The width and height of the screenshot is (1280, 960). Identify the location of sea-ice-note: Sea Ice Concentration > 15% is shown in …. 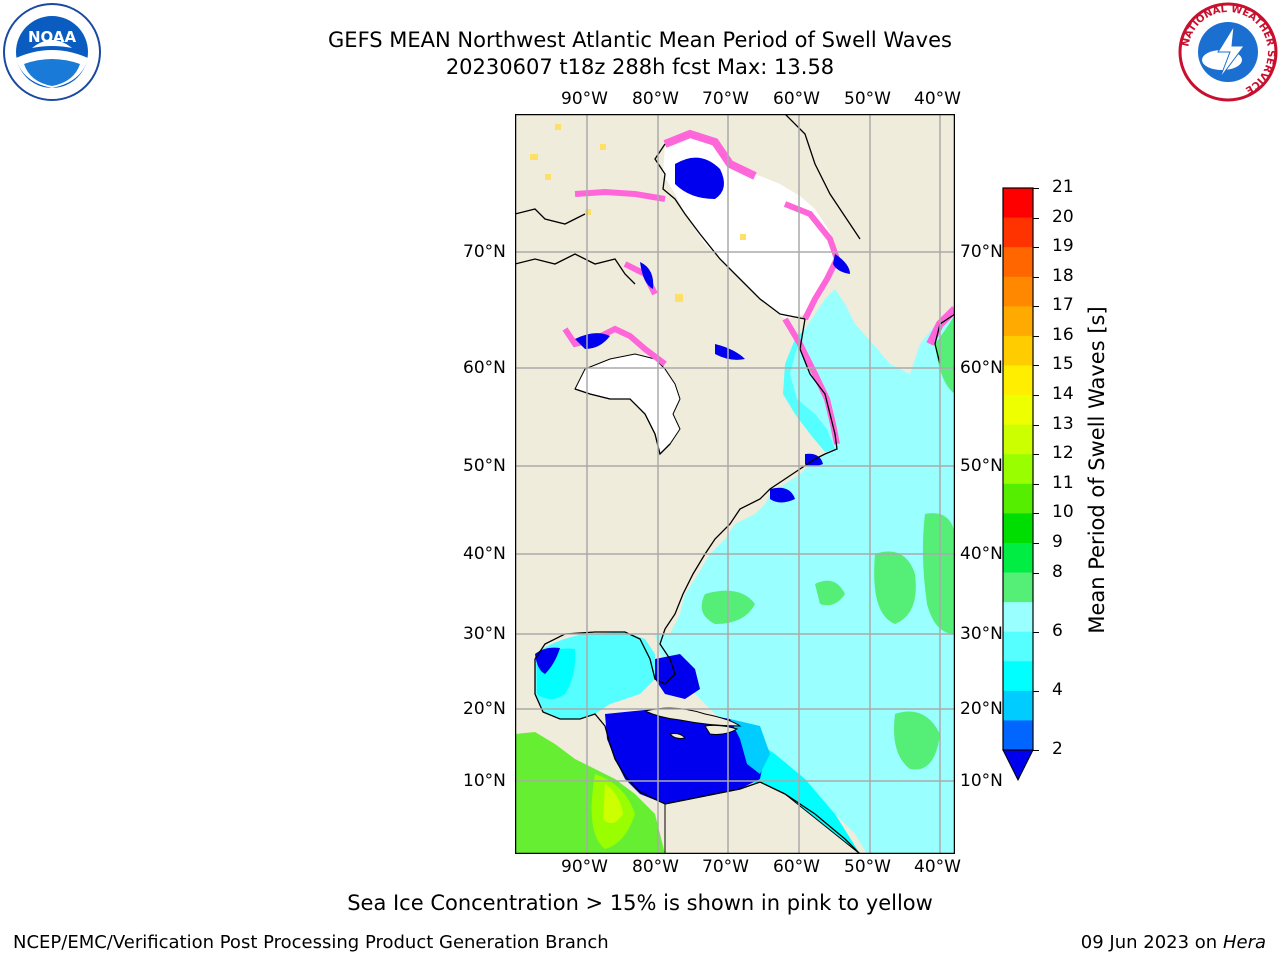
(640, 903).